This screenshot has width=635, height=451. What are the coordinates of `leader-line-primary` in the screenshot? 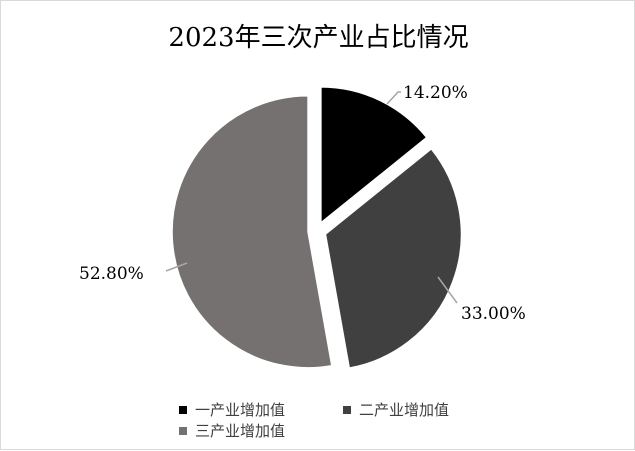 It's located at (393, 98).